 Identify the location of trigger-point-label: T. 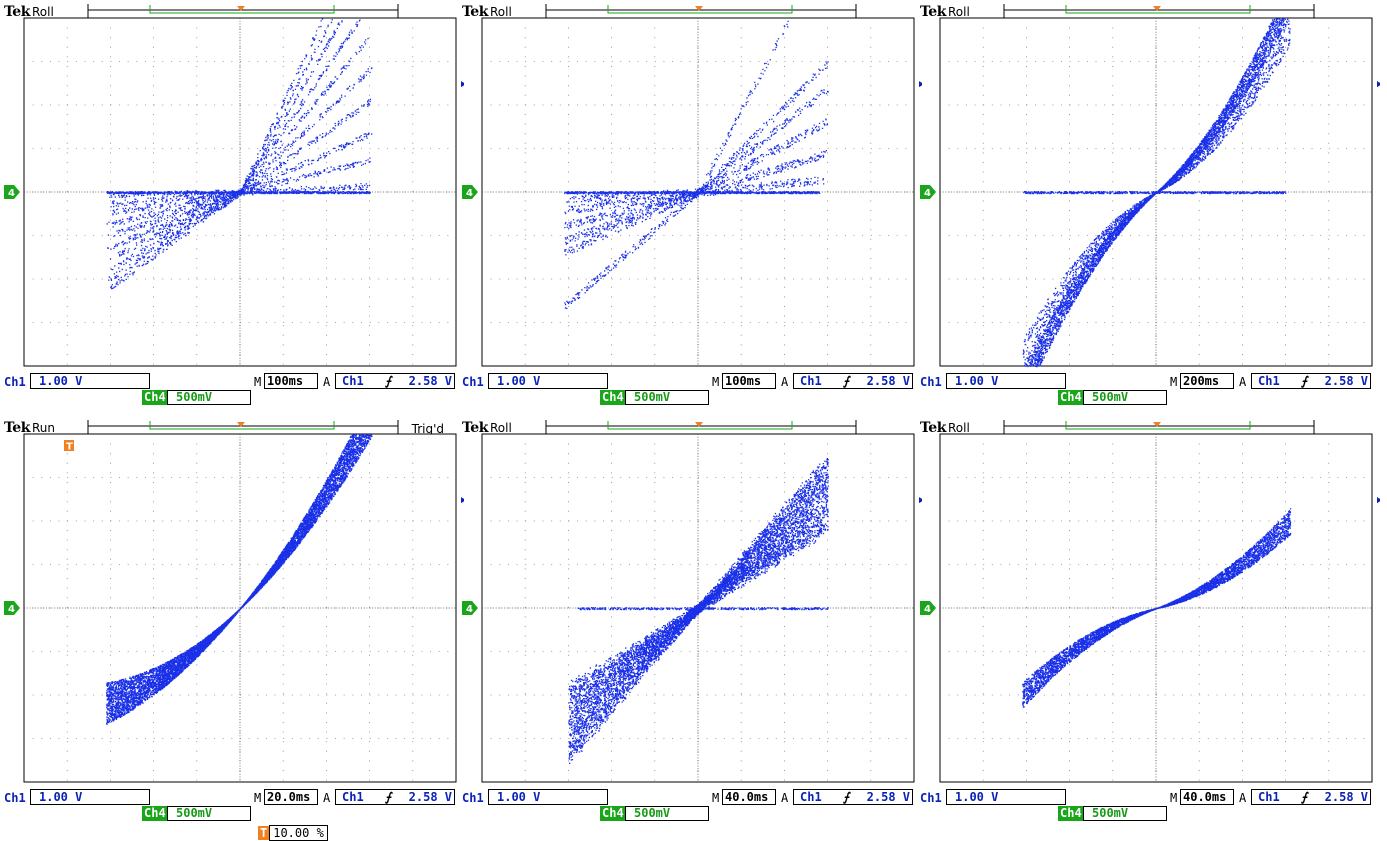
(69, 447).